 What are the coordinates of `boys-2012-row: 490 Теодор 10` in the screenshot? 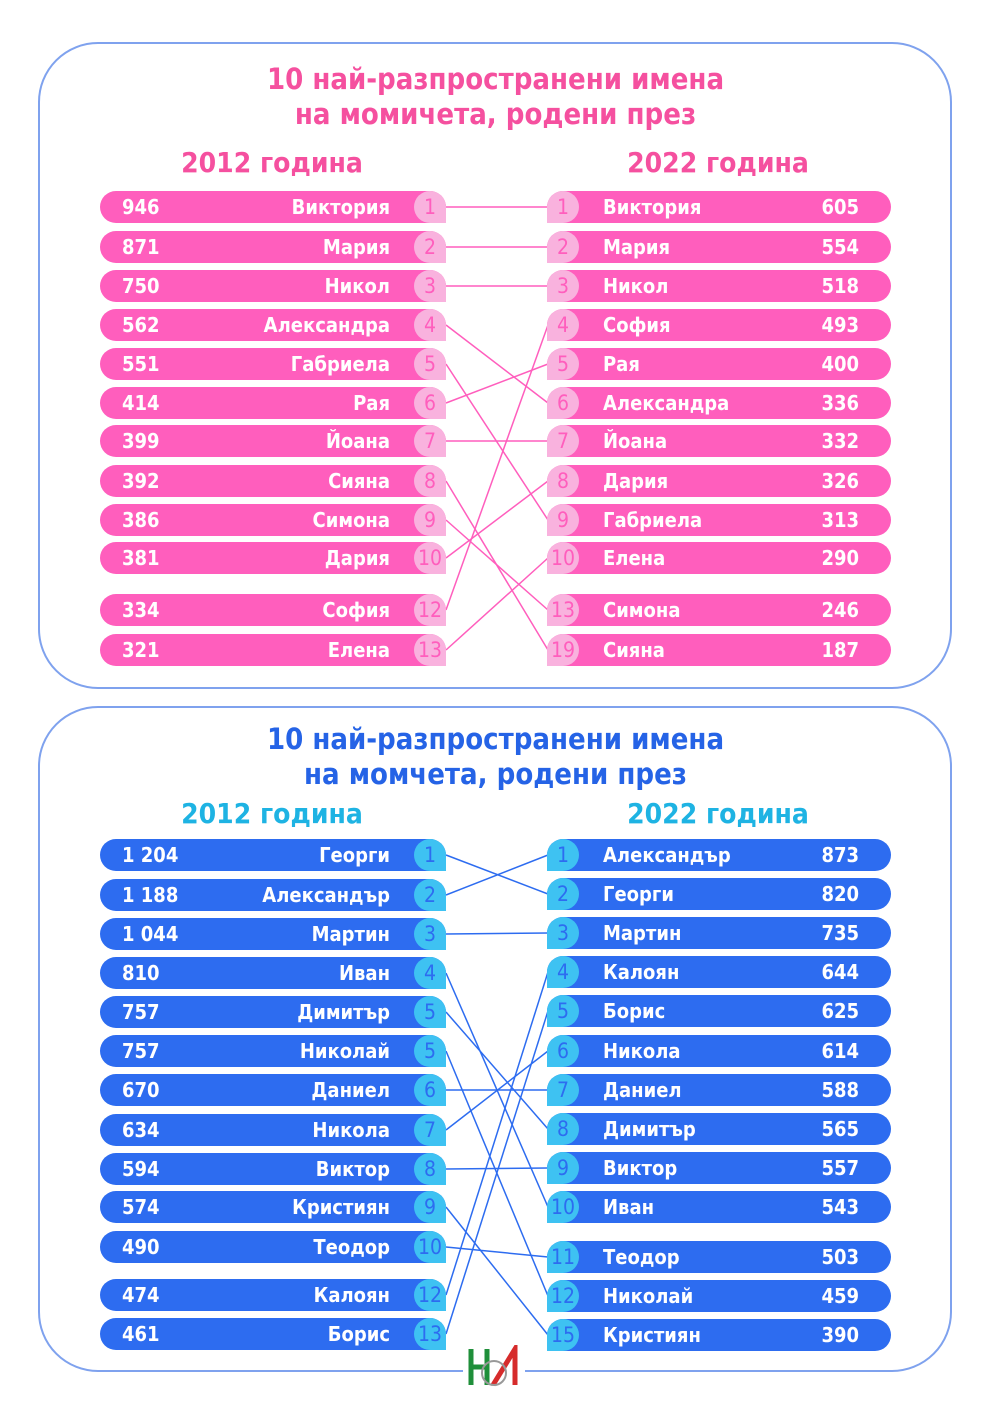 It's located at (273, 1247).